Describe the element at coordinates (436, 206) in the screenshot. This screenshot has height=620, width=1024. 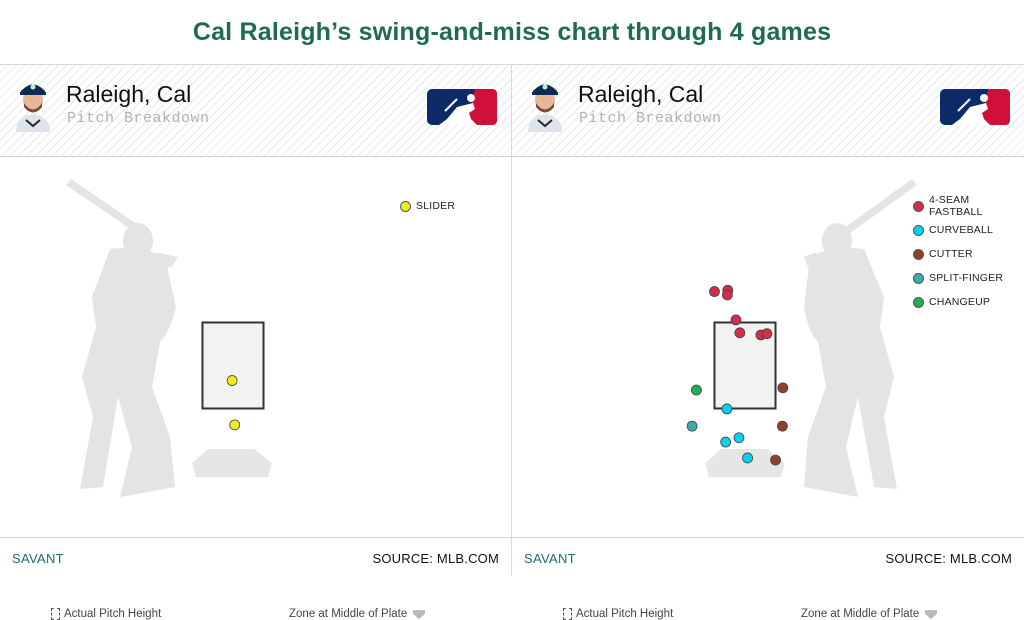
I see `legend-label: SLIDER` at that location.